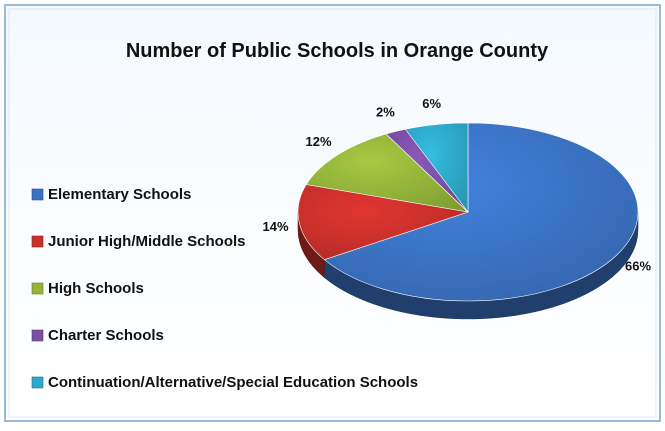 The width and height of the screenshot is (665, 431). What do you see at coordinates (319, 141) in the screenshot?
I see `data-label-2: 12%` at bounding box center [319, 141].